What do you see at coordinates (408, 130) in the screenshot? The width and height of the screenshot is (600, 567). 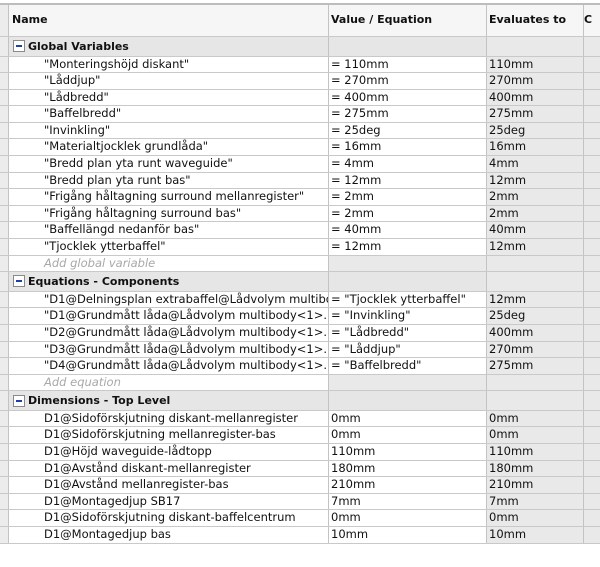 I see `value-cell: = 25deg` at bounding box center [408, 130].